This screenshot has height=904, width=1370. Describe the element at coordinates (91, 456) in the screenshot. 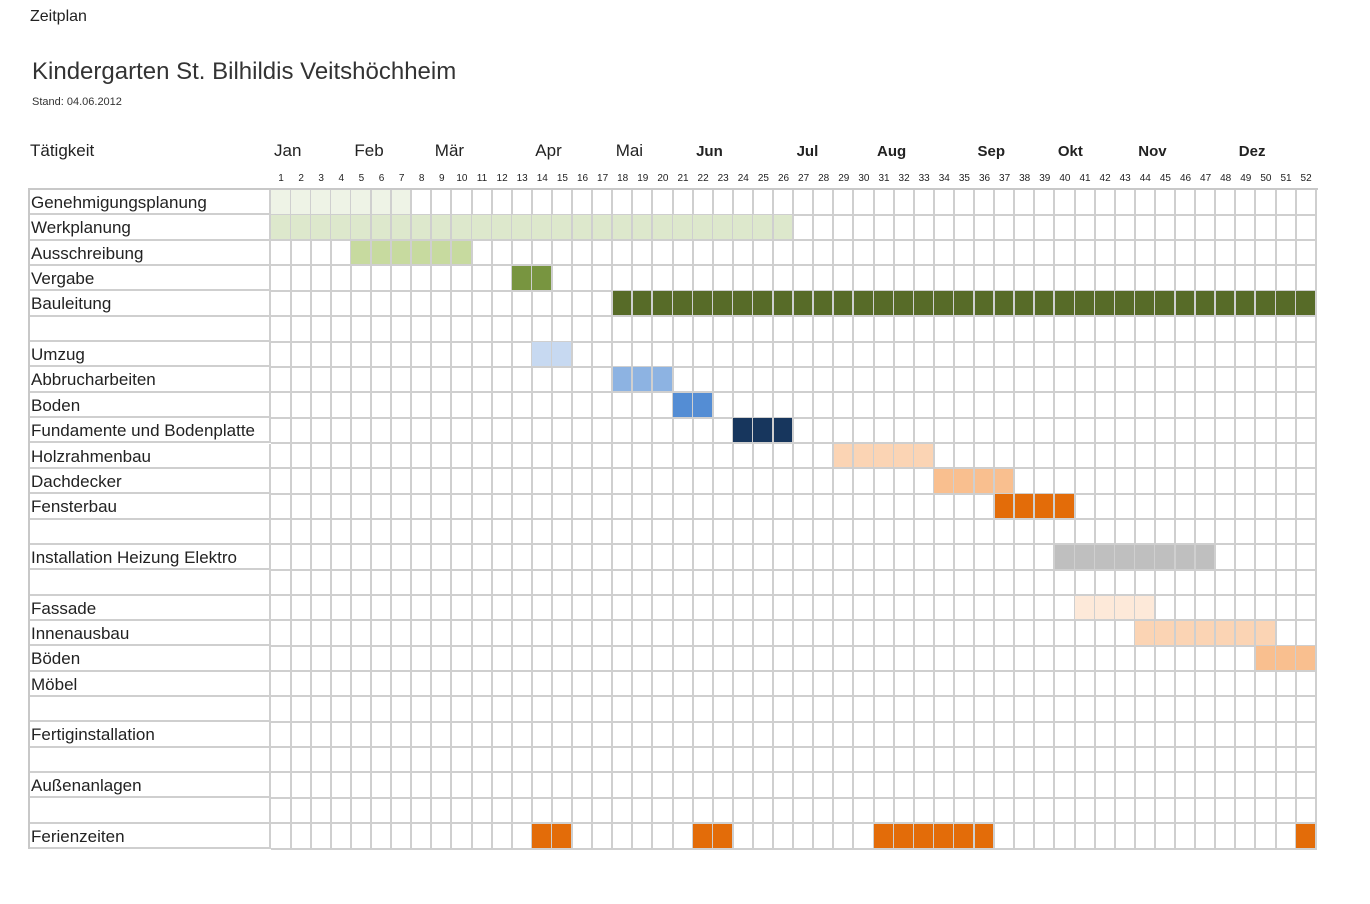

I see `task-label: Holzrahmenbau` at that location.